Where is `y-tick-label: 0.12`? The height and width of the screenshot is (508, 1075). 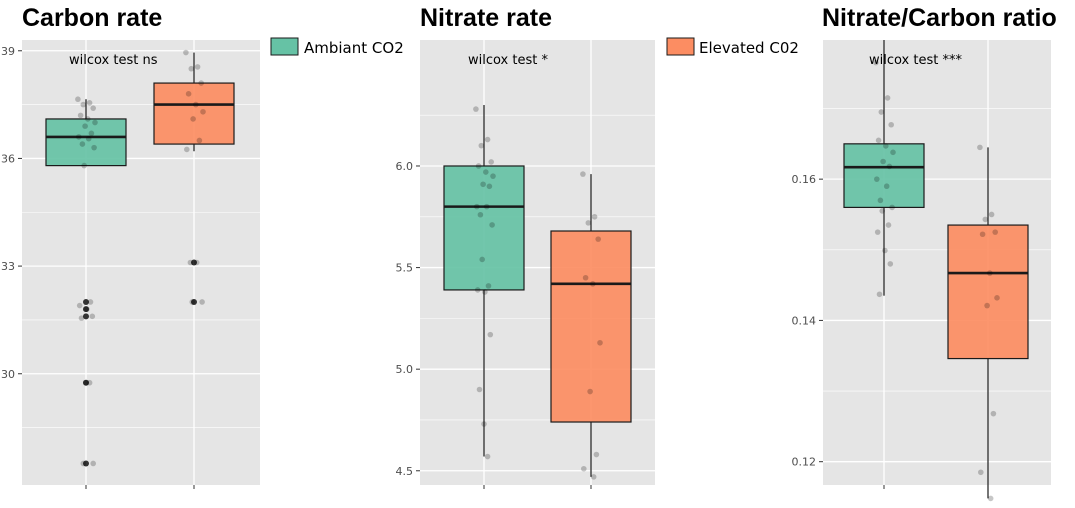
y-tick-label: 0.12 is located at coordinates (804, 462).